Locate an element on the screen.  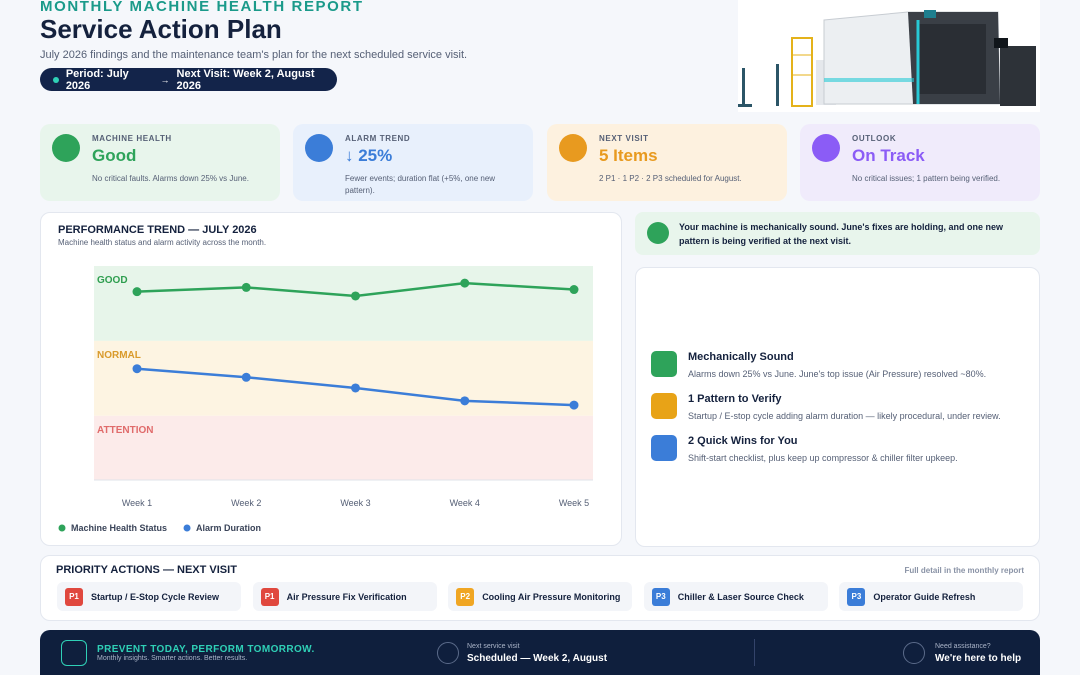
card-value: 5 Items is located at coordinates (628, 155).